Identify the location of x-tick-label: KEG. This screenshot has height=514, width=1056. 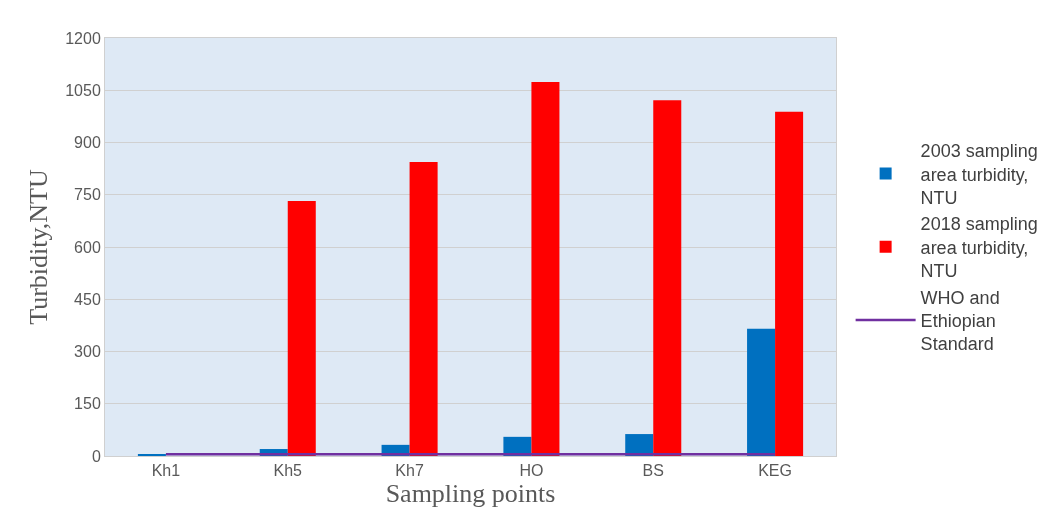
(775, 471).